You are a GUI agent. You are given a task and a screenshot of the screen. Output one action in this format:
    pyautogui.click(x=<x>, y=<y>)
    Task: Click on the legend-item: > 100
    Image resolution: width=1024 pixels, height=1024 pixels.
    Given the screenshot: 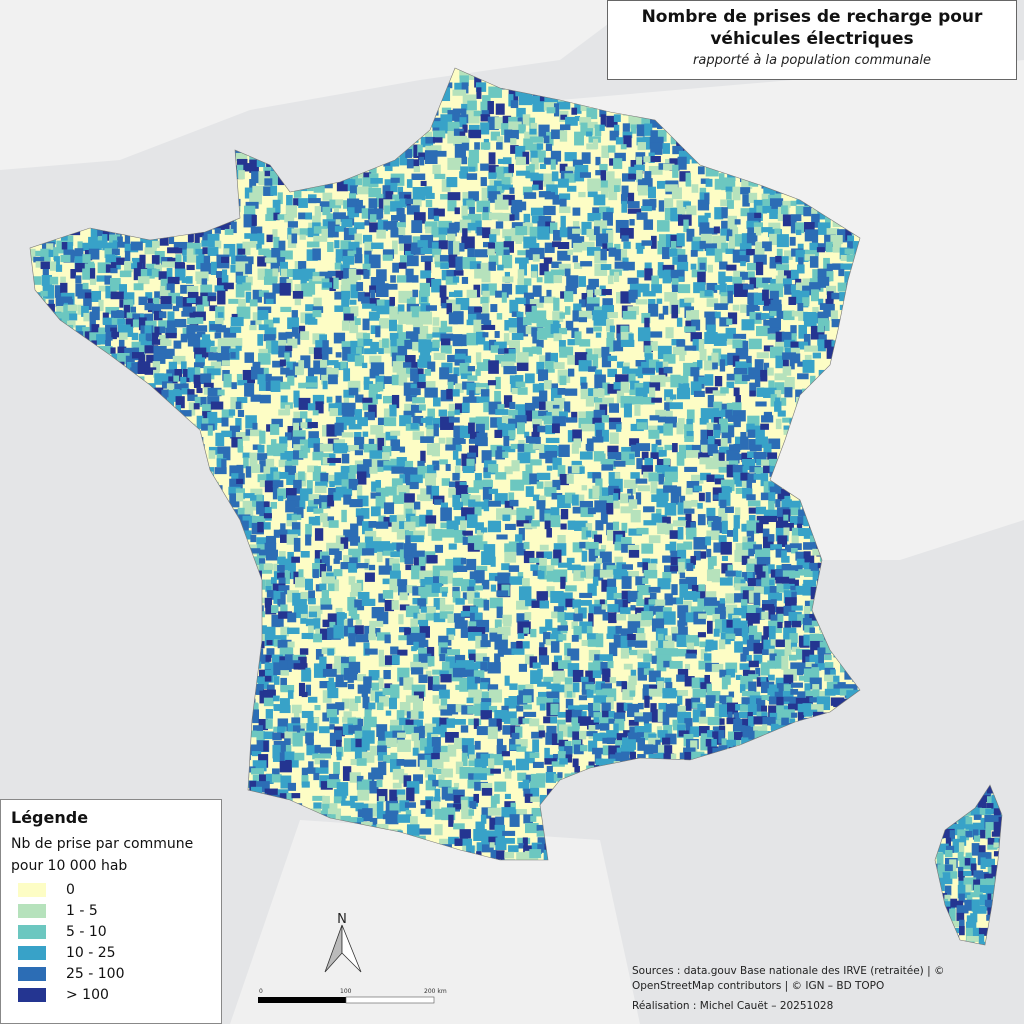 What is the action you would take?
    pyautogui.click(x=111, y=994)
    